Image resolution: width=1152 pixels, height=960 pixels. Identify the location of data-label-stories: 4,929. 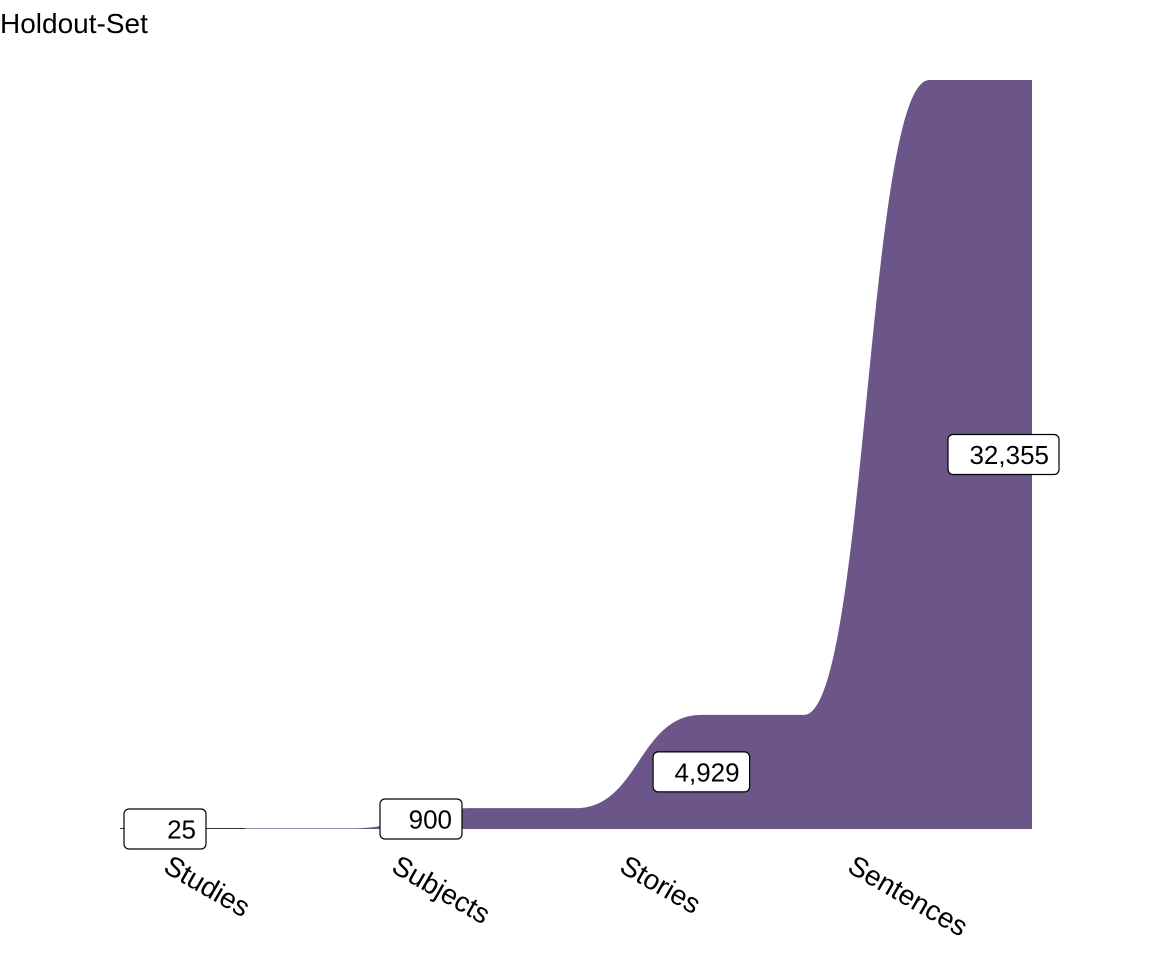
(701, 772).